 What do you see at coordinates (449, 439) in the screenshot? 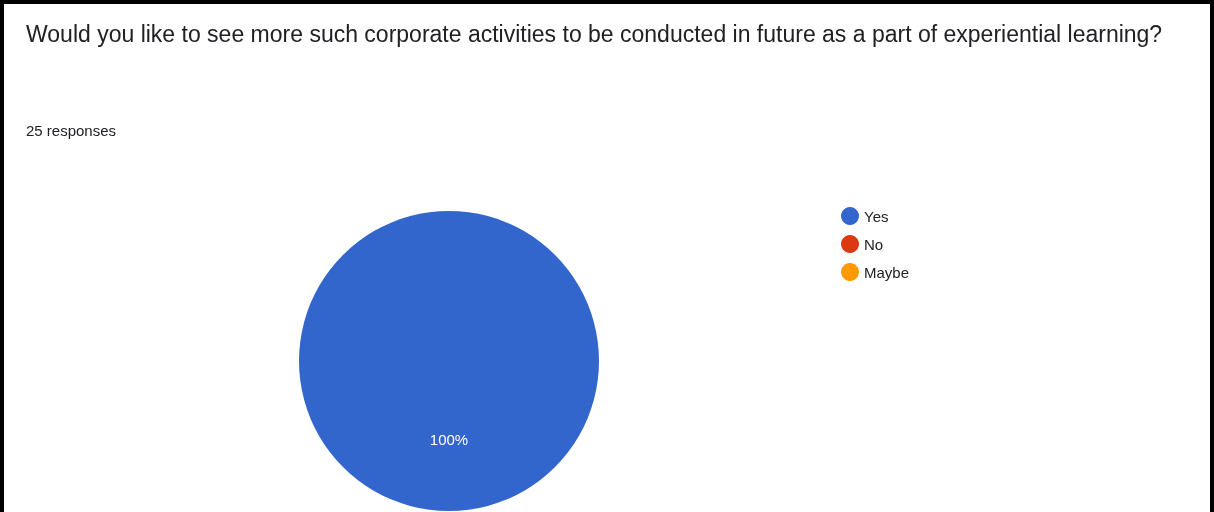
I see `data-label: 100%` at bounding box center [449, 439].